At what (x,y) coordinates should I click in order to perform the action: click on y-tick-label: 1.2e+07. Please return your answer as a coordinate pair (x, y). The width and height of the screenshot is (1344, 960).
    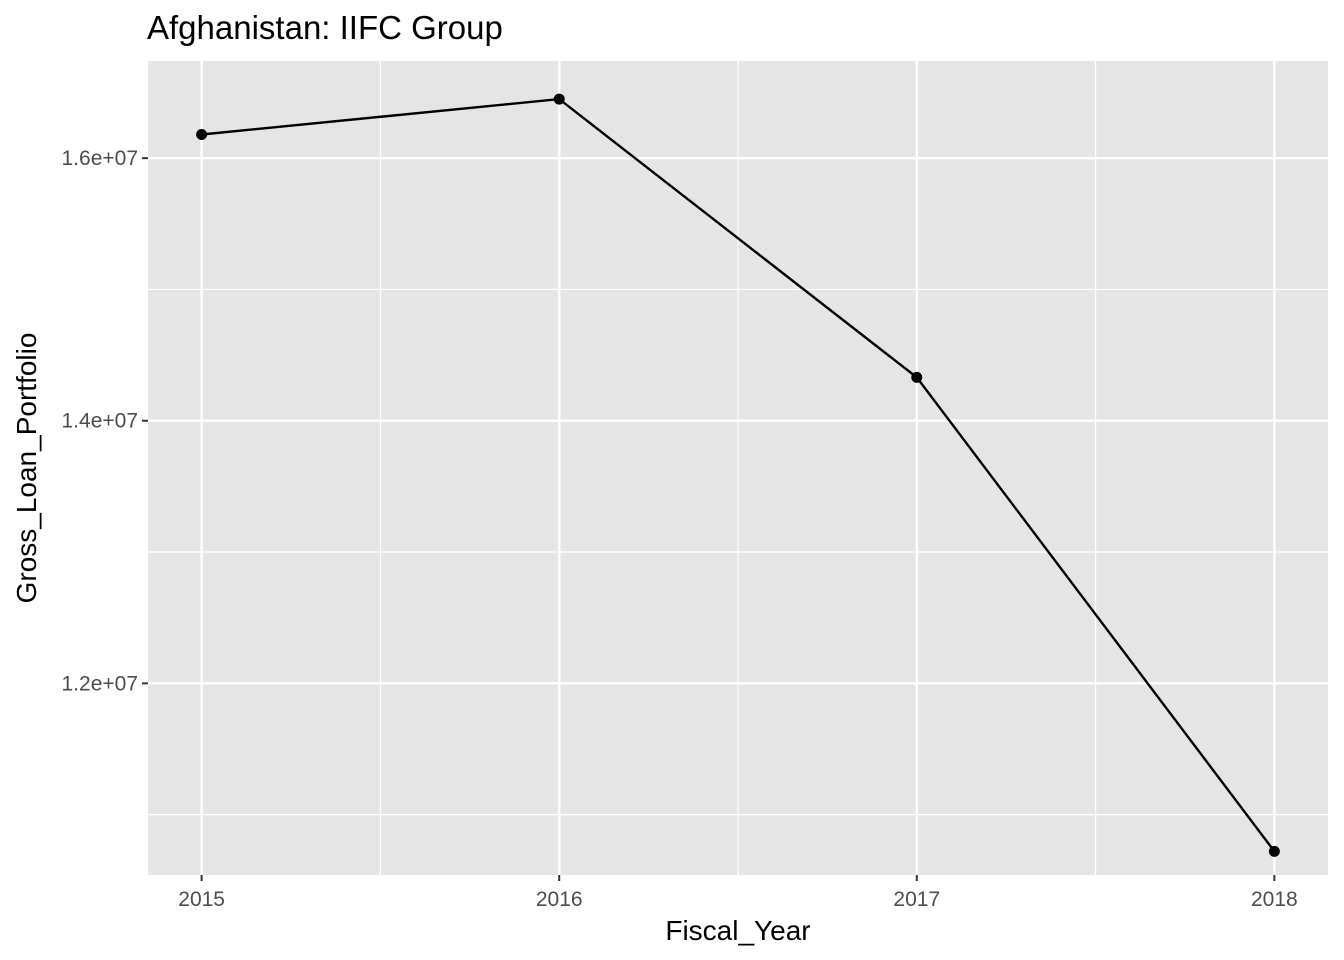
    Looking at the image, I should click on (100, 683).